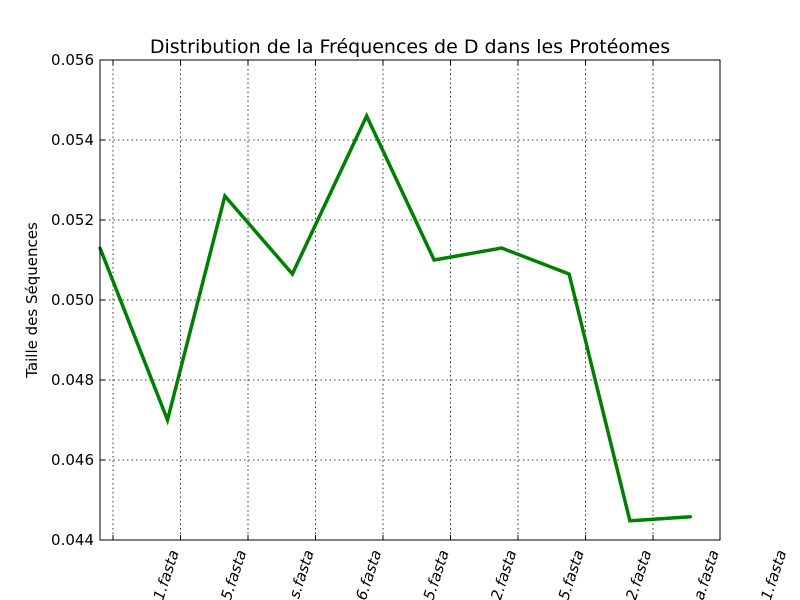  I want to click on y-tick-label: 0.052, so click(72, 220).